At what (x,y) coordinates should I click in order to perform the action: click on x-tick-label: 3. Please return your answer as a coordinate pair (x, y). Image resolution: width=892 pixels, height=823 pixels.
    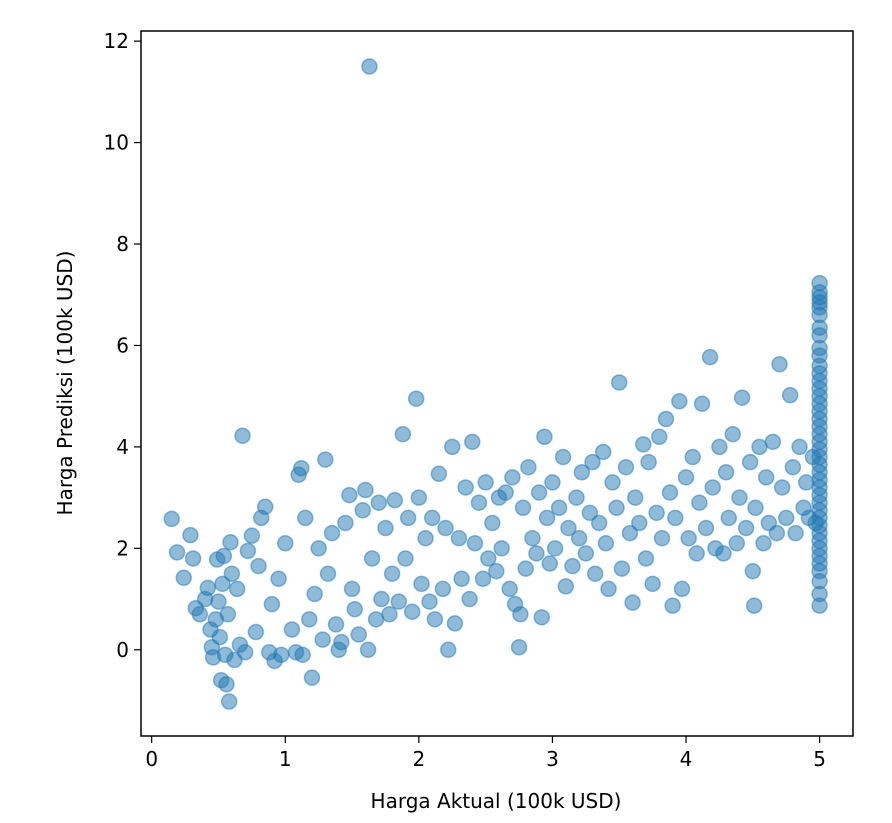
    Looking at the image, I should click on (552, 759).